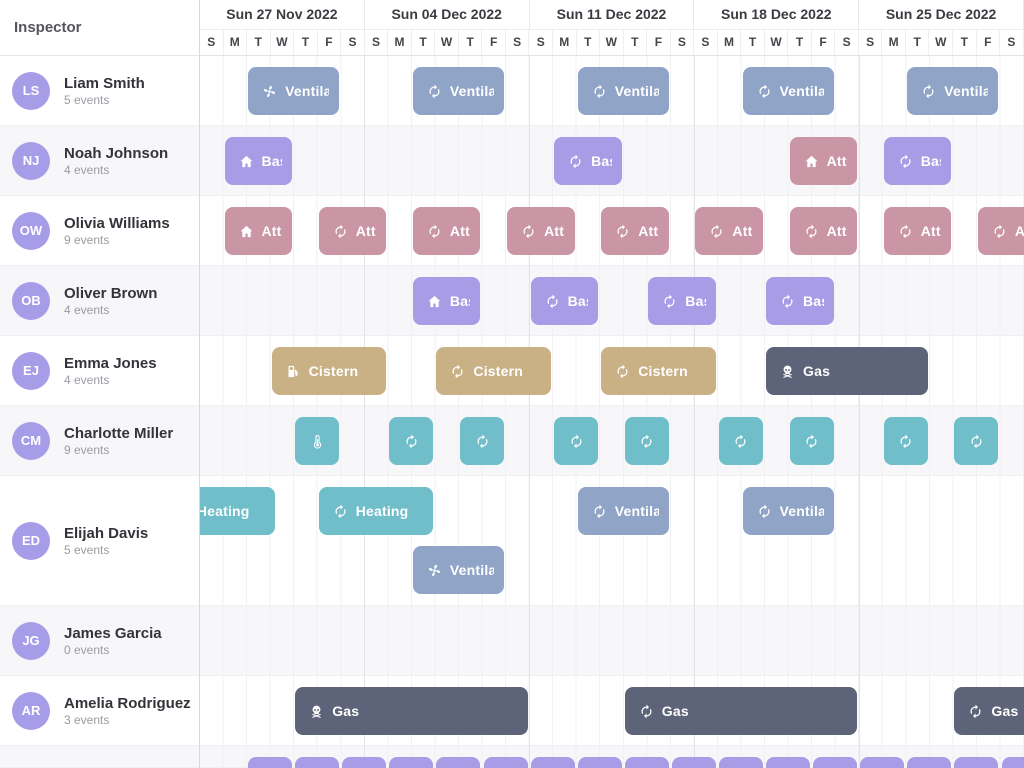  Describe the element at coordinates (612, 711) in the screenshot. I see `schedule-lane: Gas Gas Gas` at that location.